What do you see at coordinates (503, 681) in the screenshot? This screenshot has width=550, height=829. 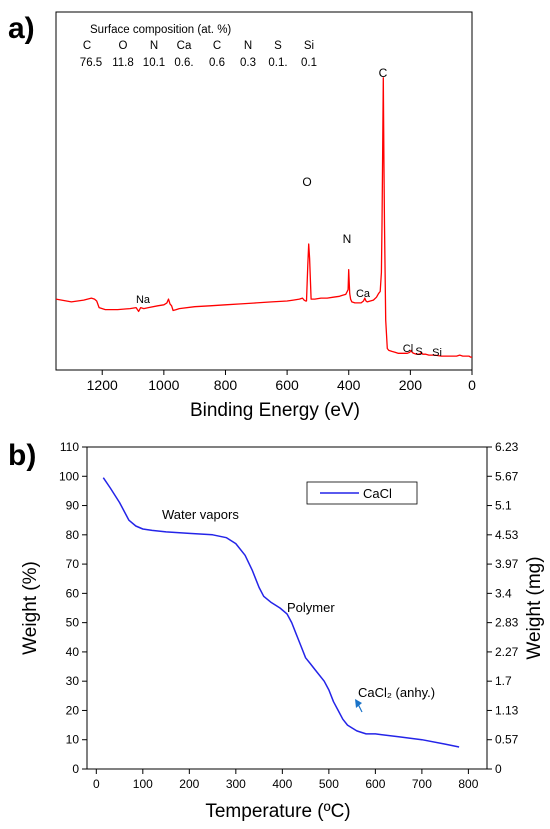 I see `tga-y2-tick-label: 1.7` at bounding box center [503, 681].